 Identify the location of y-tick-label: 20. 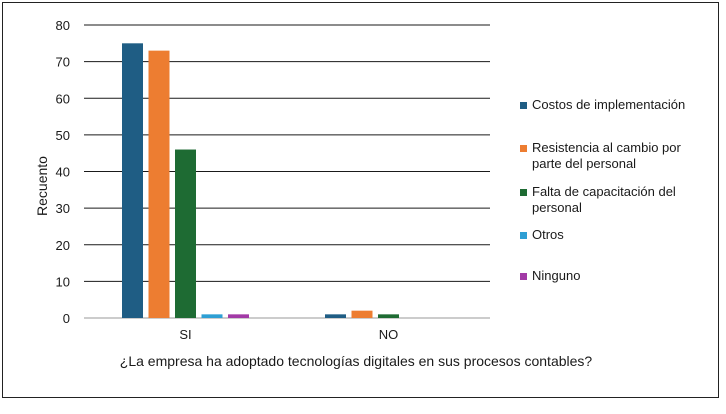
(63, 245).